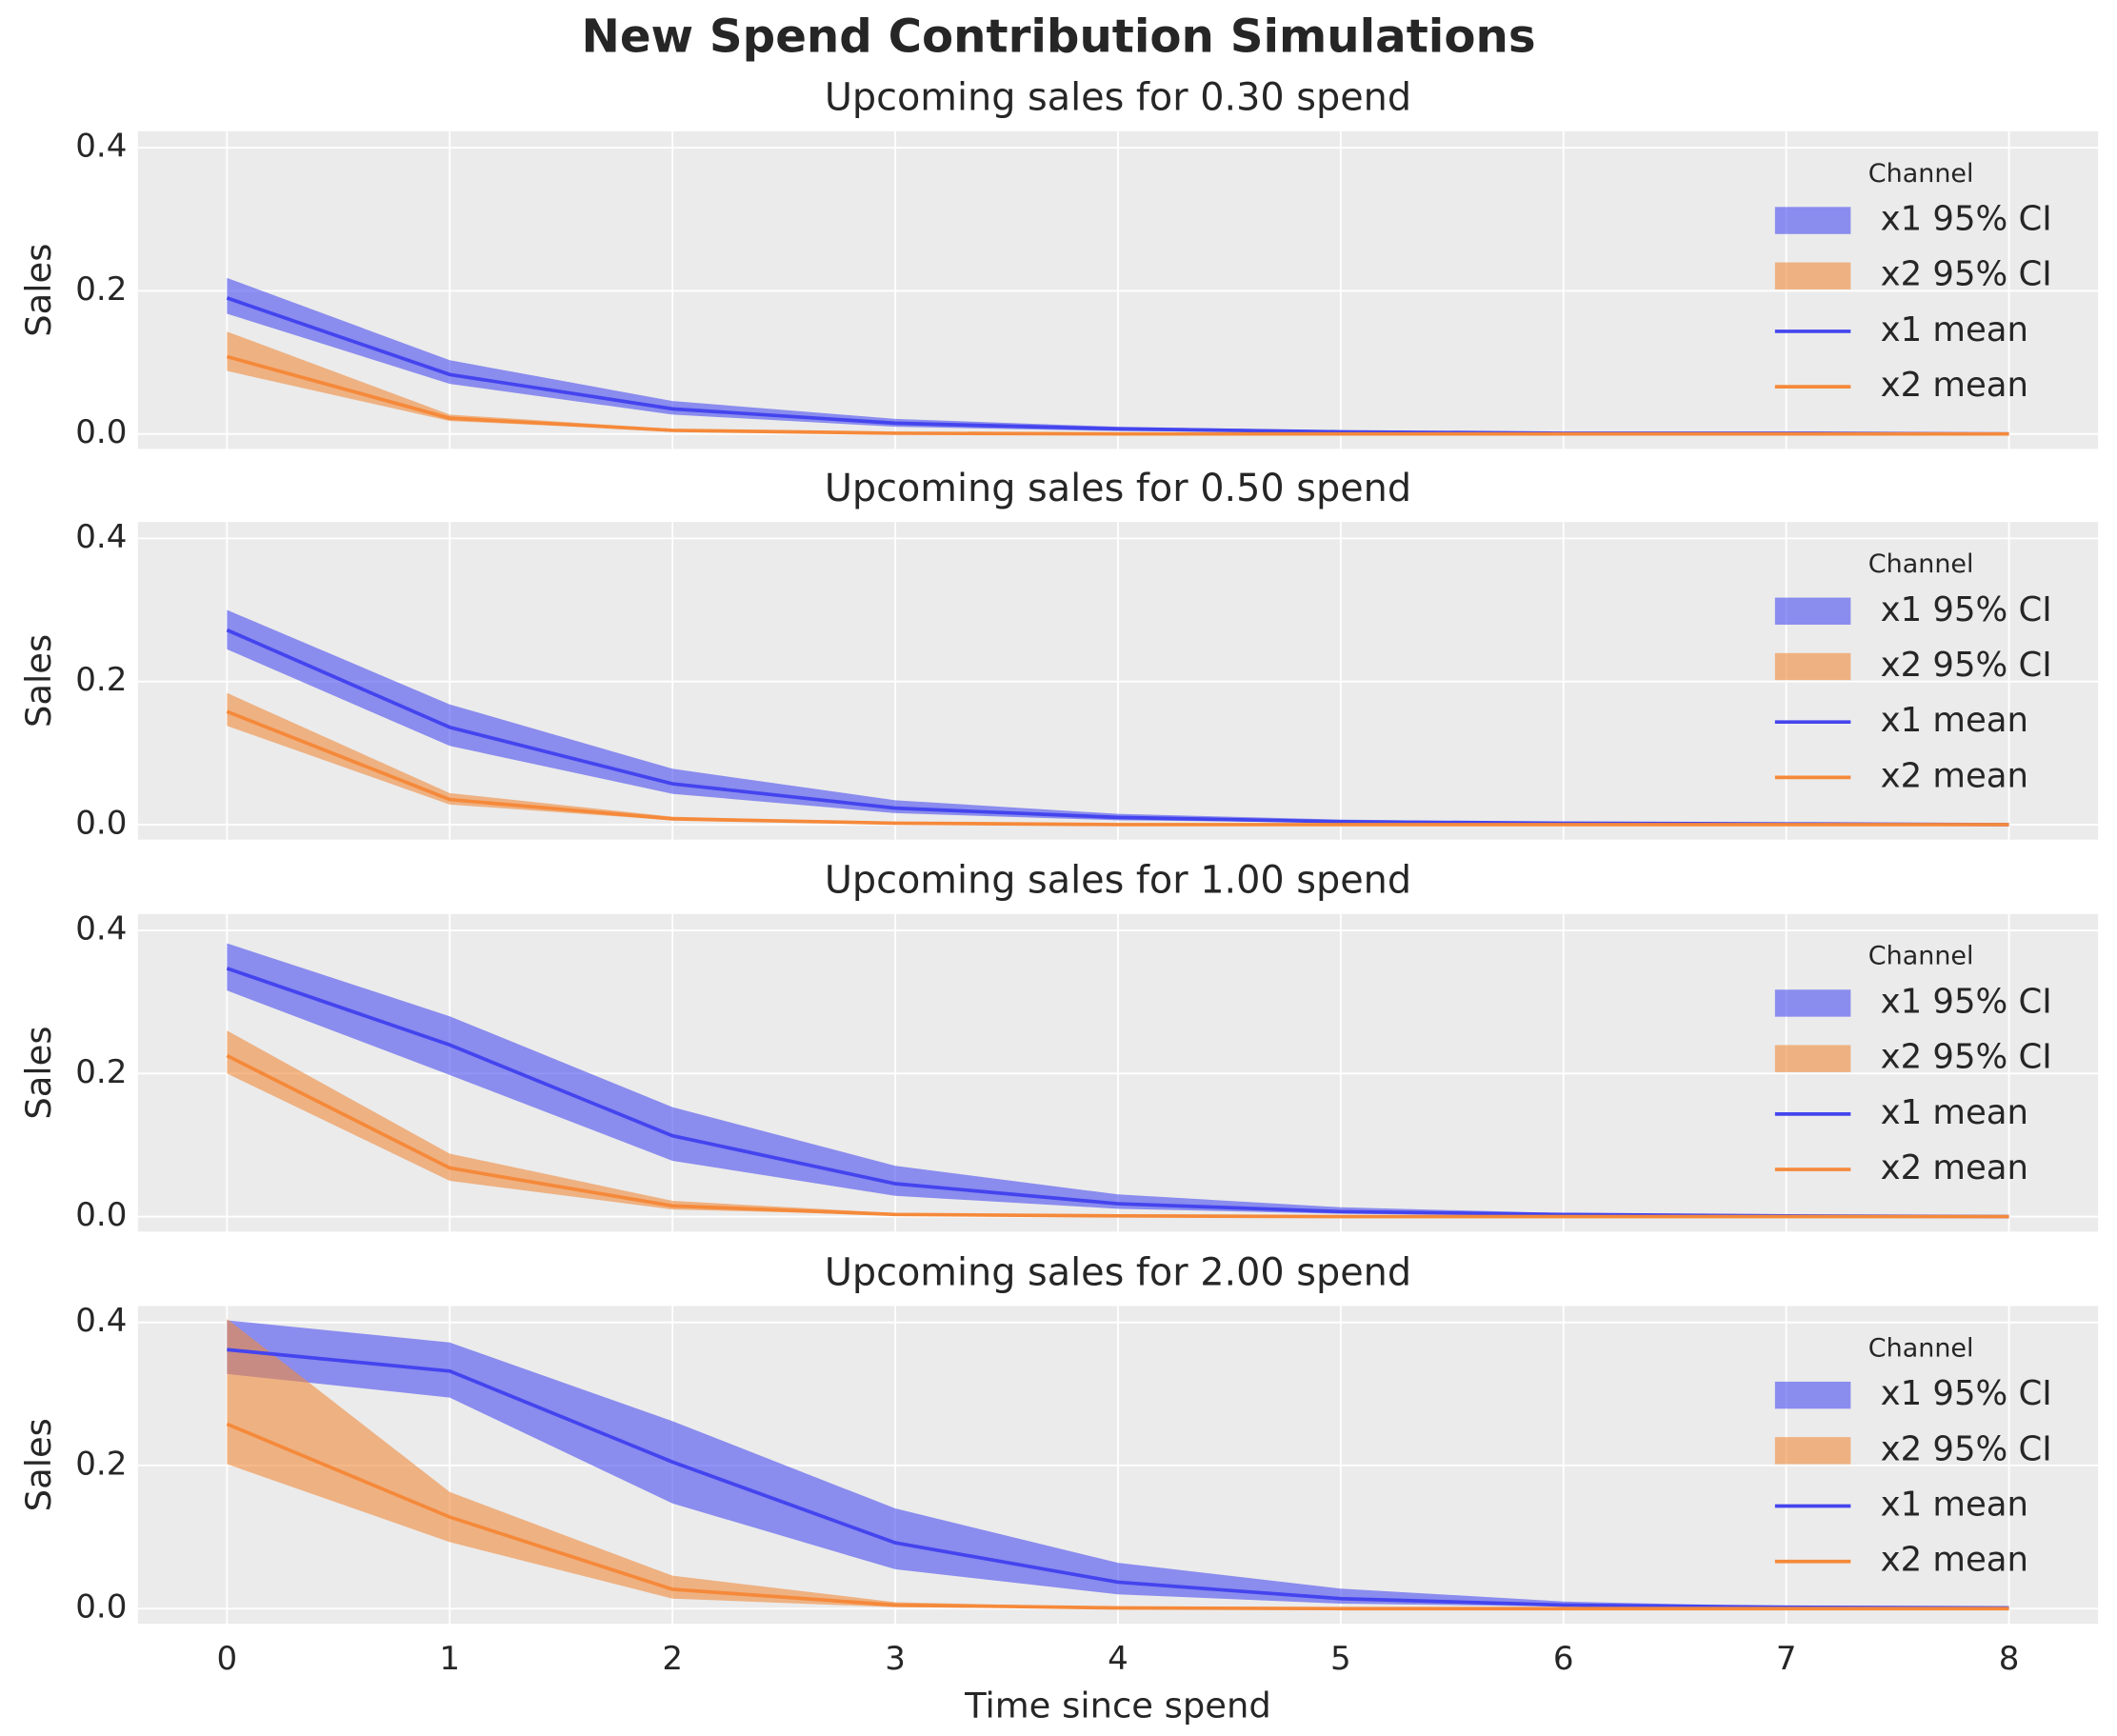 This screenshot has height=1736, width=2117. I want to click on x-tick-label: 5, so click(1340, 1659).